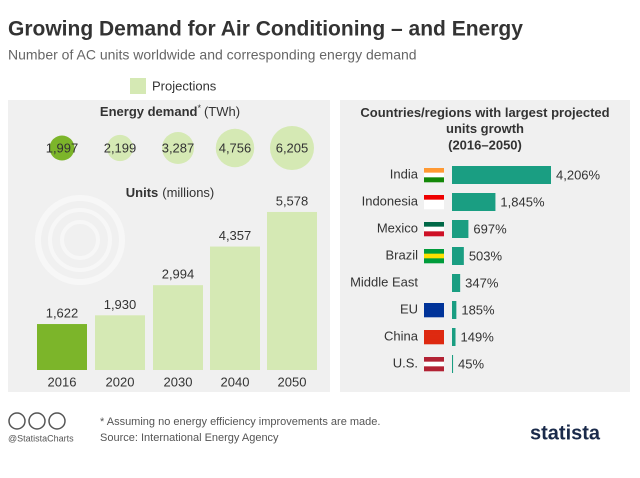  What do you see at coordinates (62, 312) in the screenshot?
I see `value-label: 1,622` at bounding box center [62, 312].